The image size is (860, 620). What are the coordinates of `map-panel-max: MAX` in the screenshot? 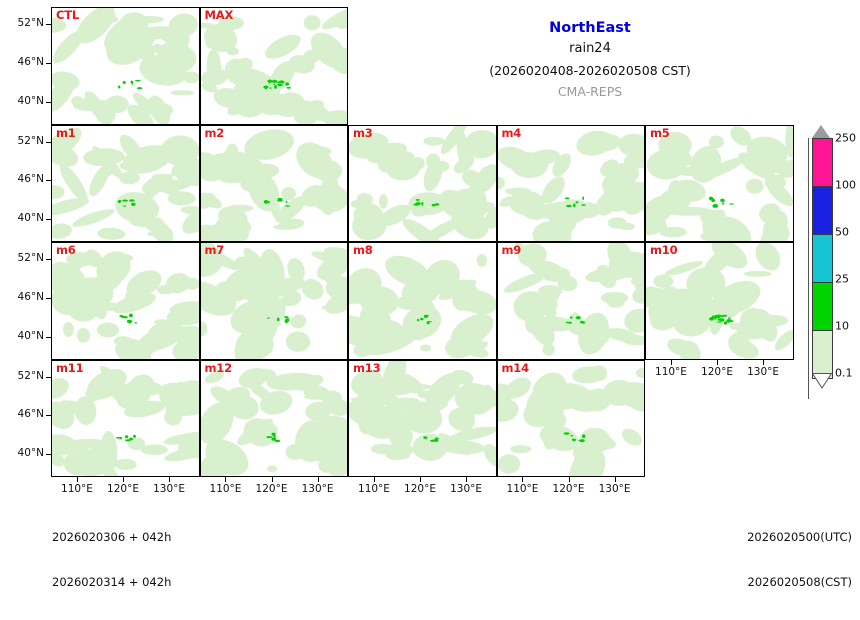 It's located at (273, 66).